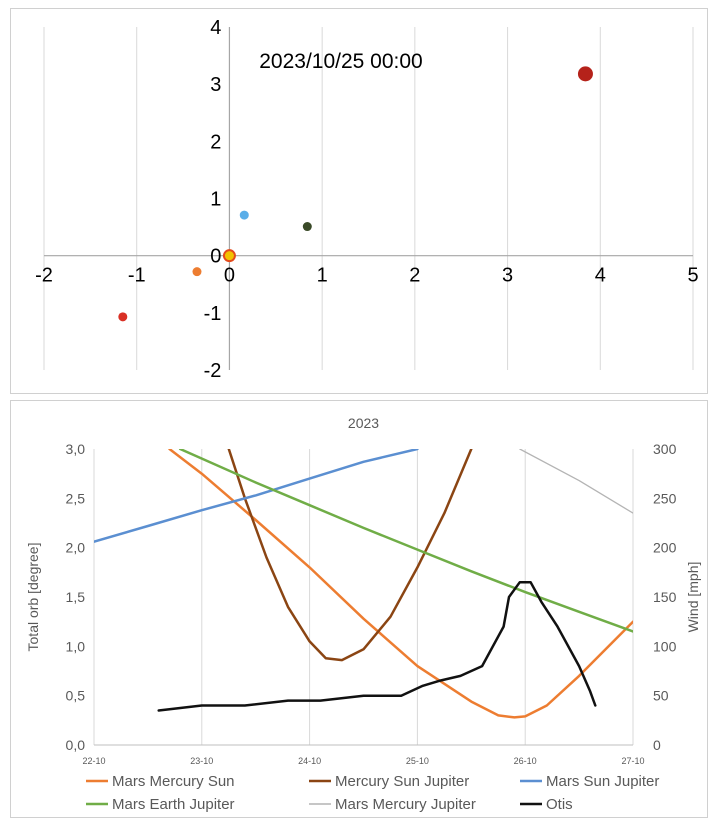  What do you see at coordinates (76, 548) in the screenshot?
I see `y-tick-label: 2,0` at bounding box center [76, 548].